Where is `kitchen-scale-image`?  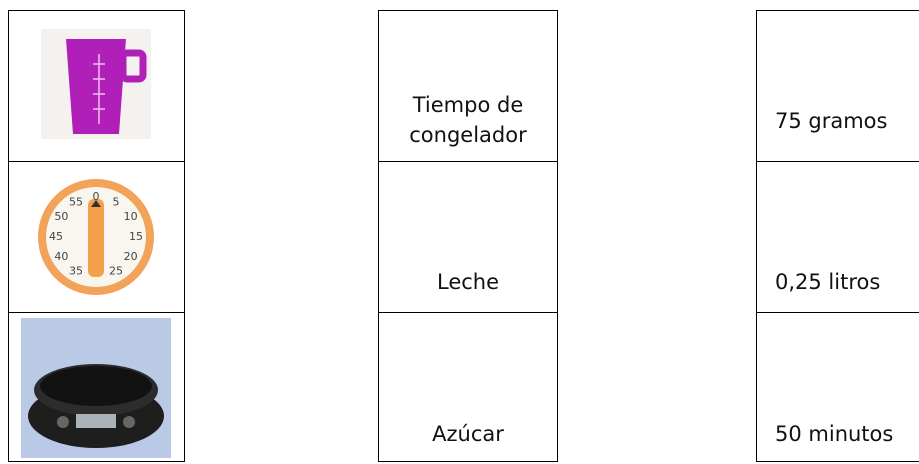
kitchen-scale-image is located at coordinates (96, 388).